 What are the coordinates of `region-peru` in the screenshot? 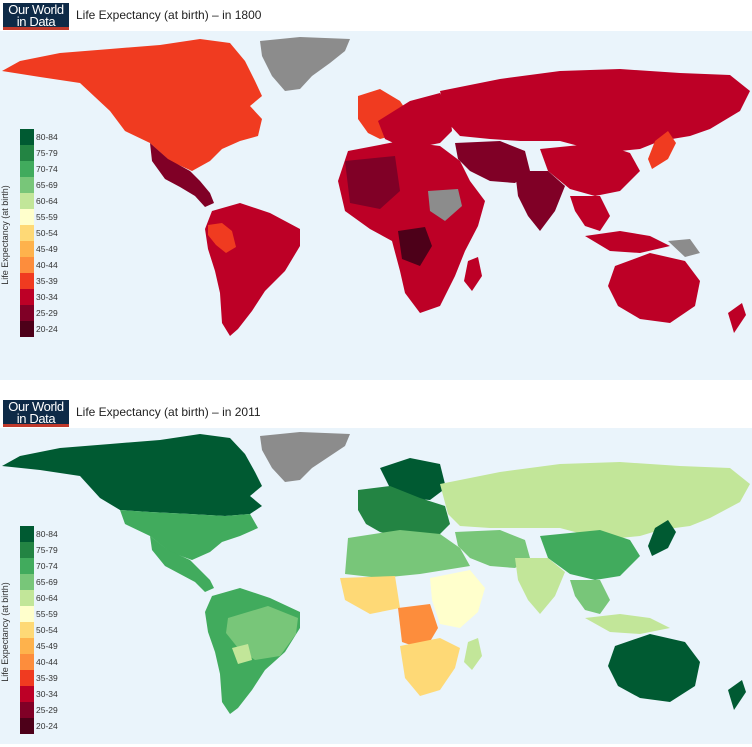 It's located at (222, 238).